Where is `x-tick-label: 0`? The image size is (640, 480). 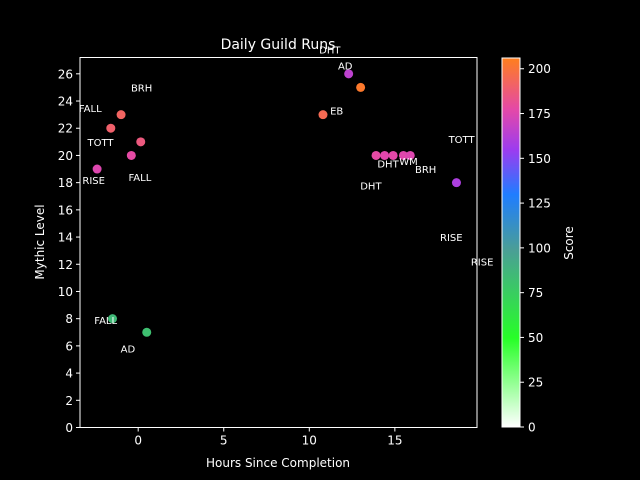 x-tick-label: 0 is located at coordinates (138, 441).